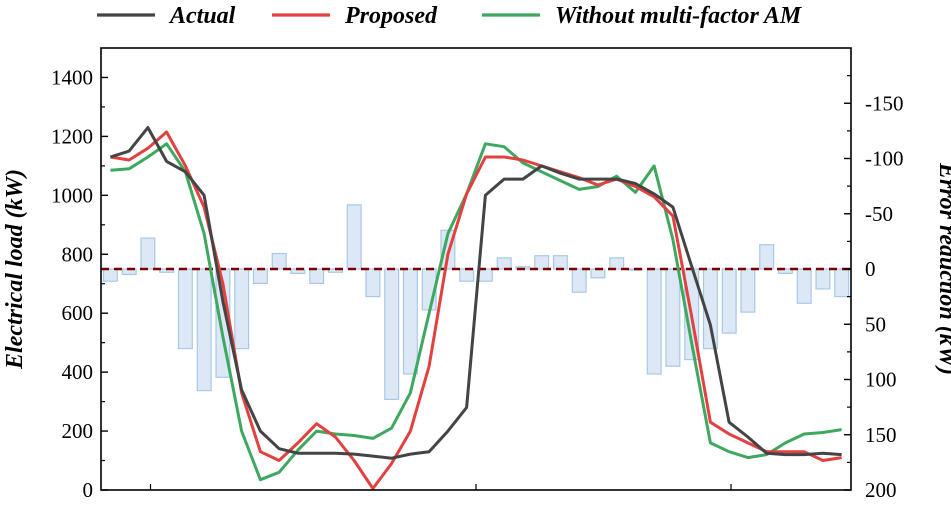 This screenshot has width=951, height=511. Describe the element at coordinates (679, 16) in the screenshot. I see `legend-without-am-label: Without multi-factor AM` at that location.